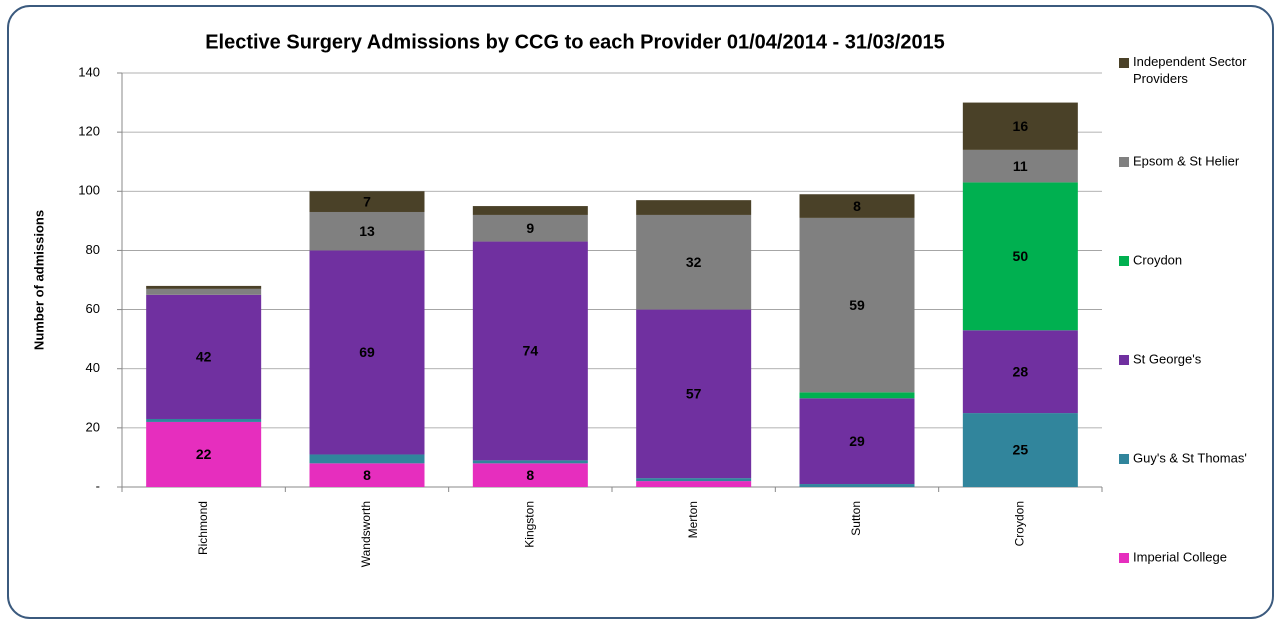  Describe the element at coordinates (89, 71) in the screenshot. I see `y-tick-label: 140` at that location.